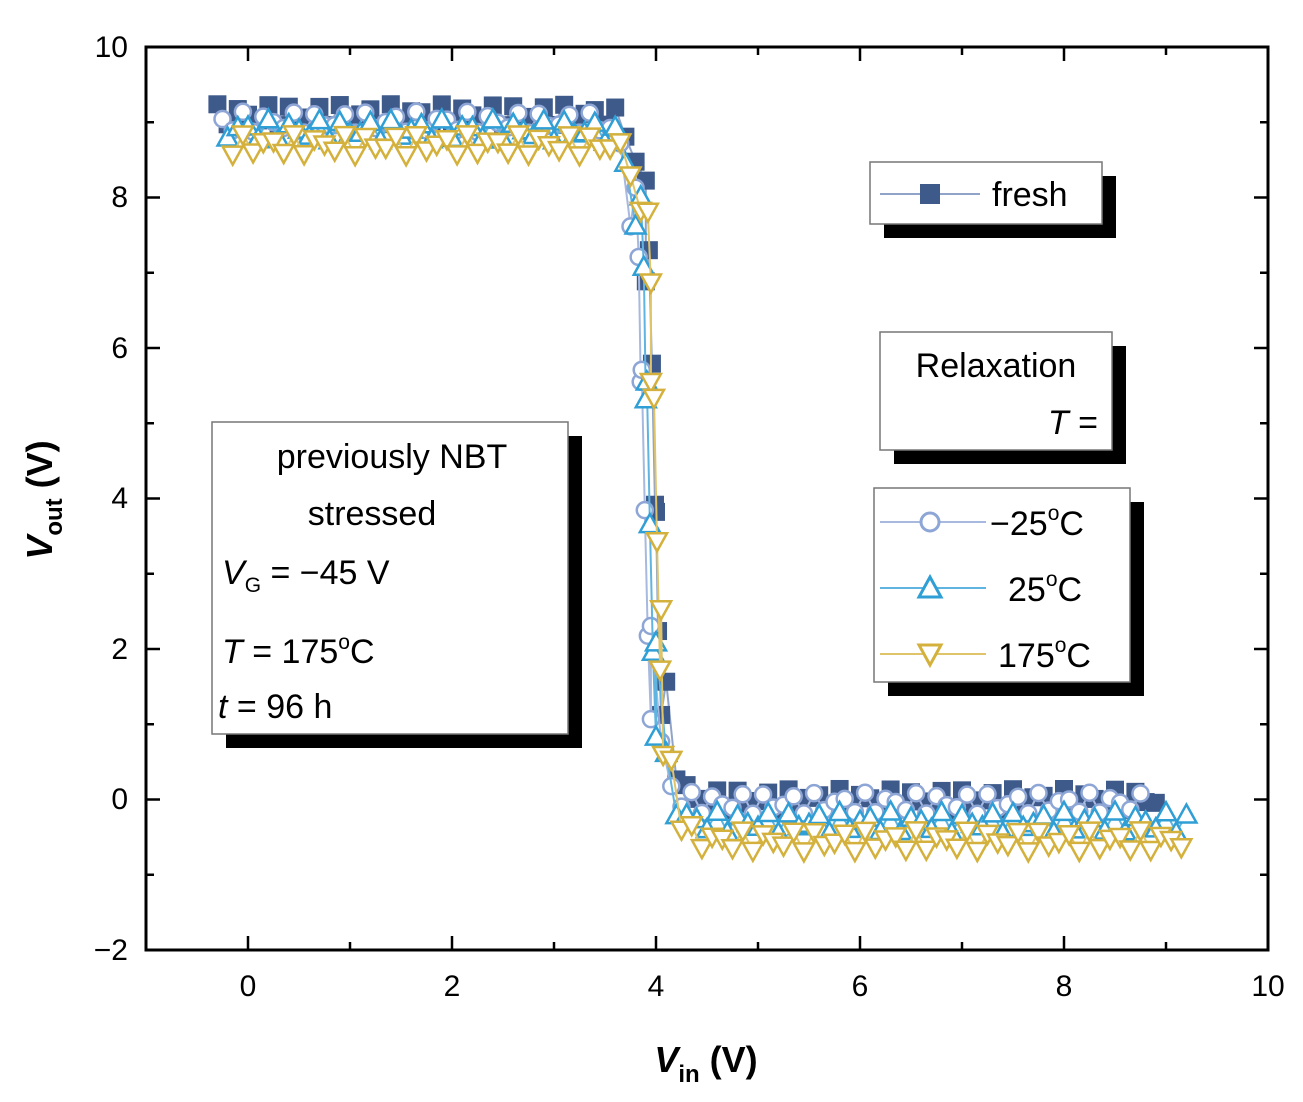  I want to click on annotation-temperature: T = 175oC, so click(298, 651).